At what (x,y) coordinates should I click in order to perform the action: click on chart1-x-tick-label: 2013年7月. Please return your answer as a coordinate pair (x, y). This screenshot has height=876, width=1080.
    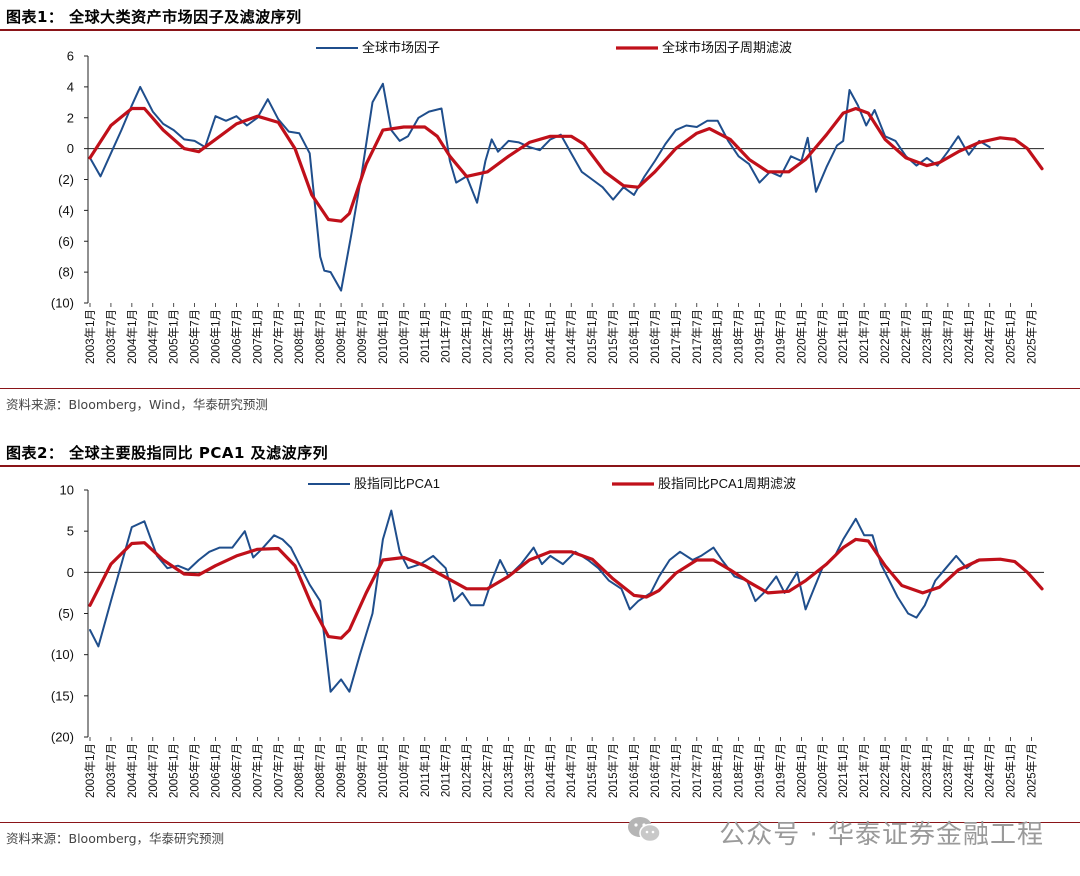
    Looking at the image, I should click on (529, 336).